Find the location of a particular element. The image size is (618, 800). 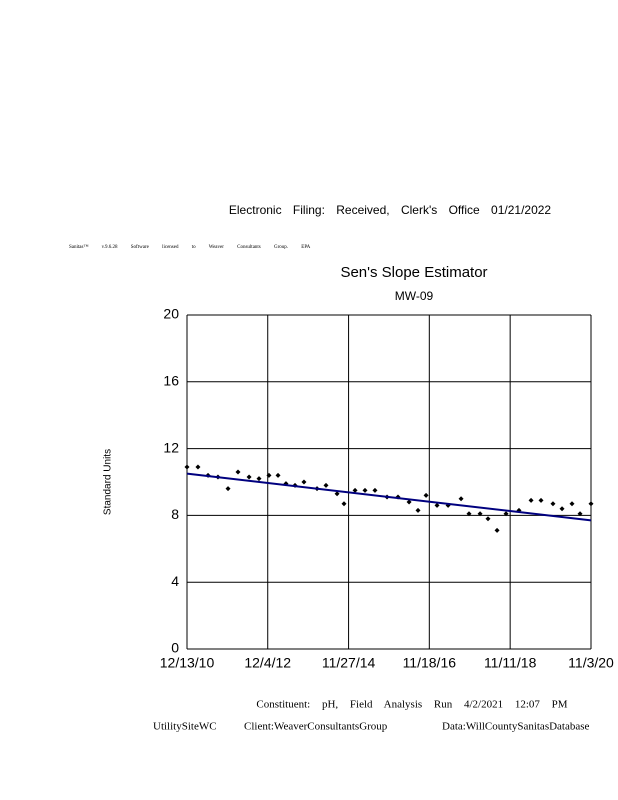

x-tick-label: 11/27/14 is located at coordinates (349, 663).